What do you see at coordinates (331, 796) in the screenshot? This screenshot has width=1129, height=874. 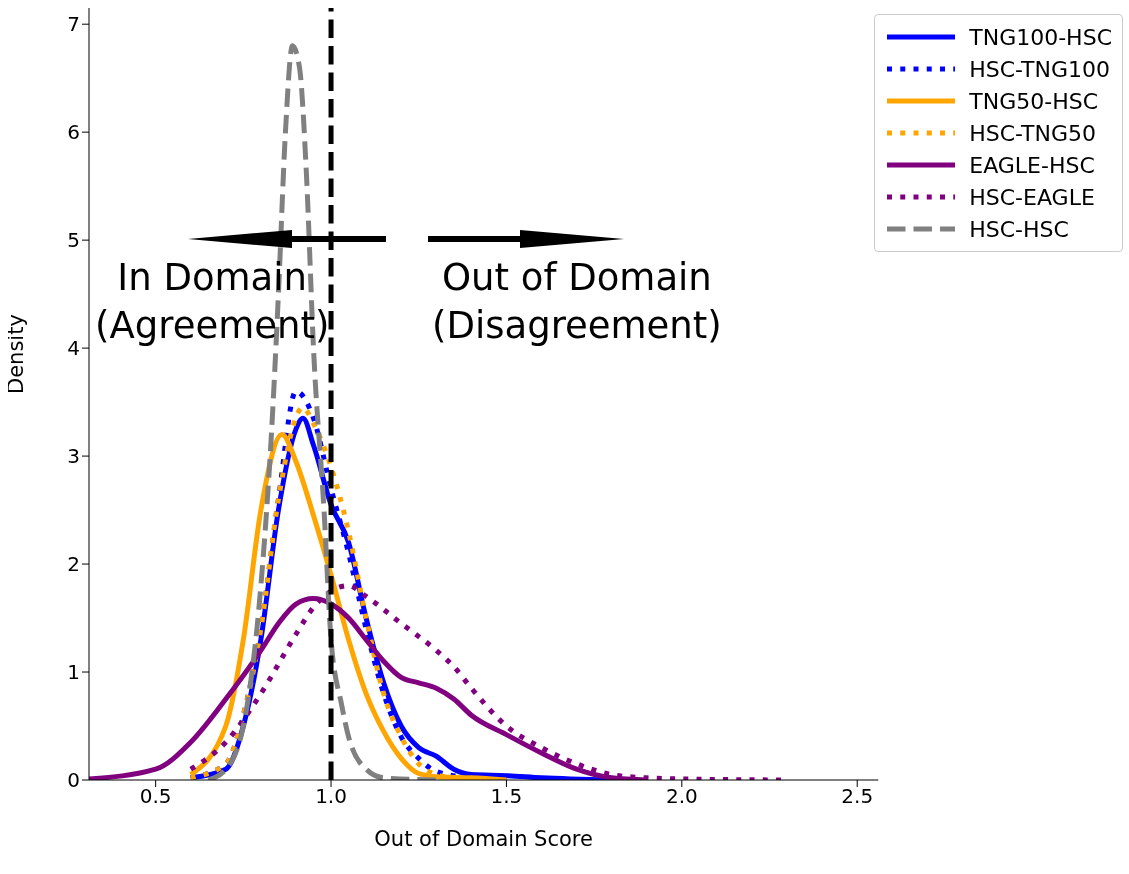 I see `x-tick-label: 1.0` at bounding box center [331, 796].